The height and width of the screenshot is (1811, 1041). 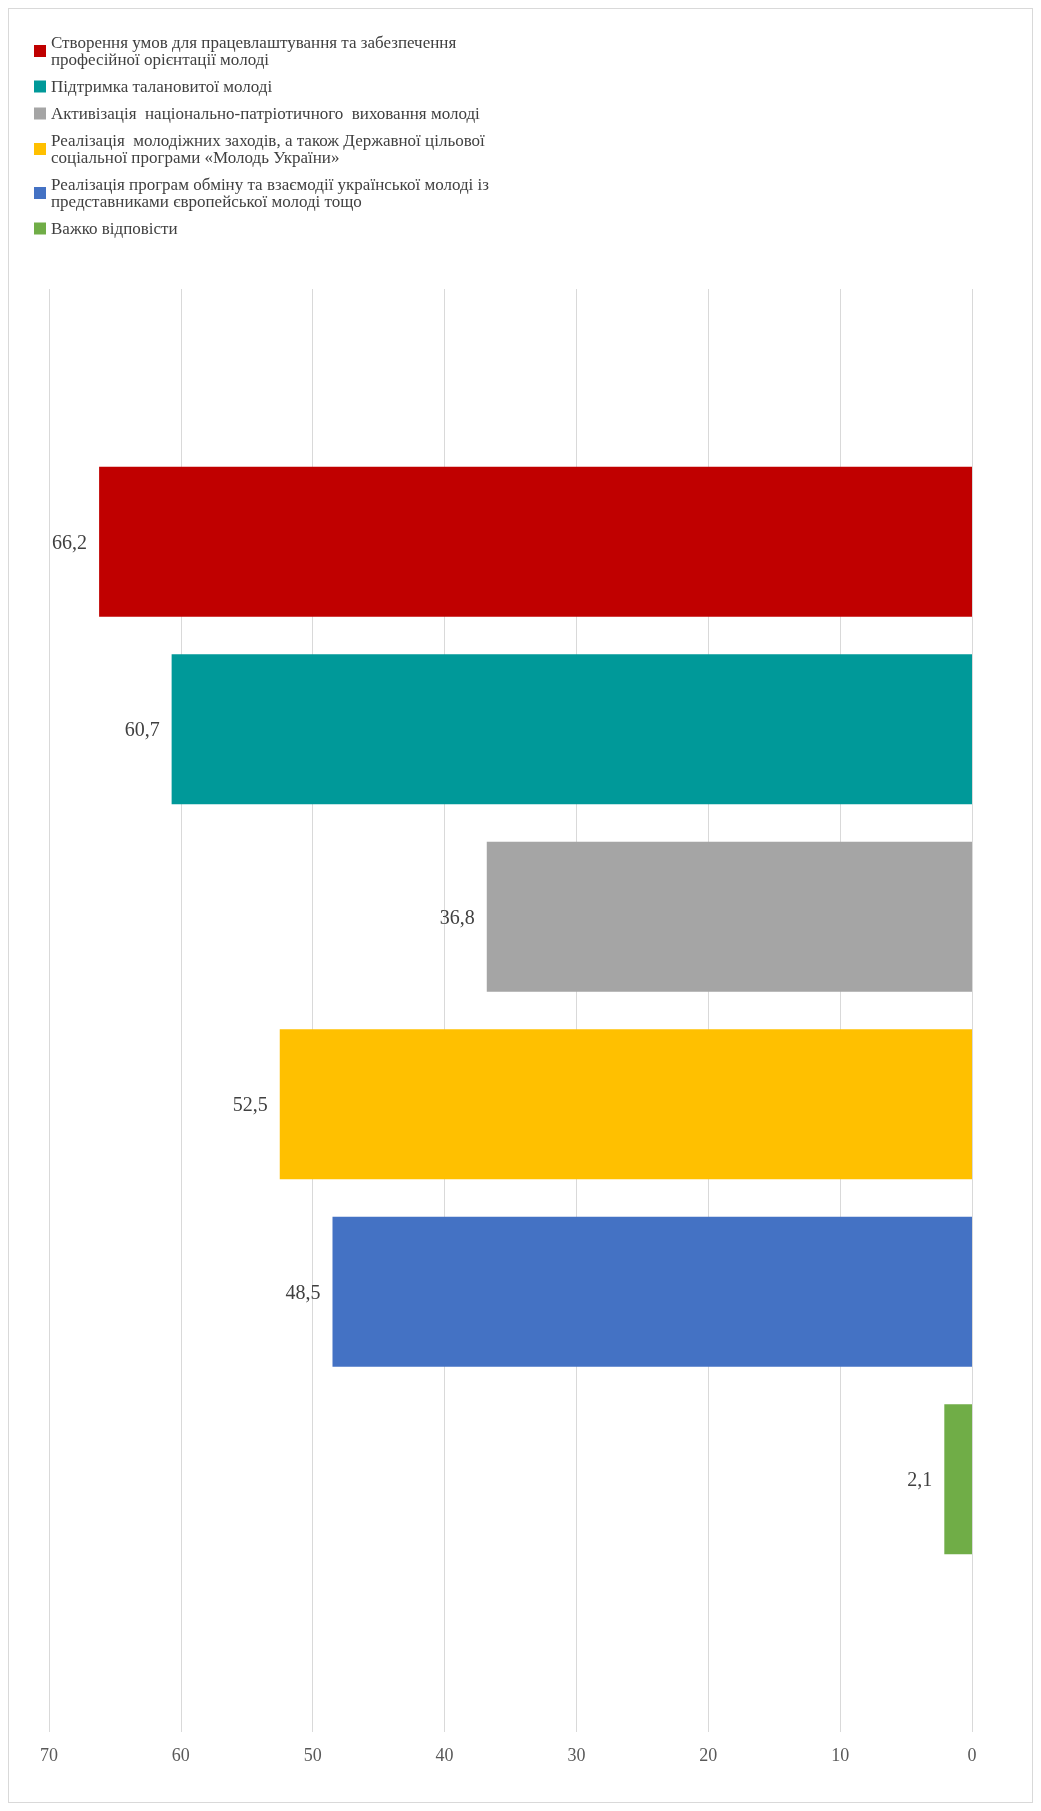 I want to click on legend-label: Активізація національно-патріотичного виховання молоді, so click(x=266, y=113).